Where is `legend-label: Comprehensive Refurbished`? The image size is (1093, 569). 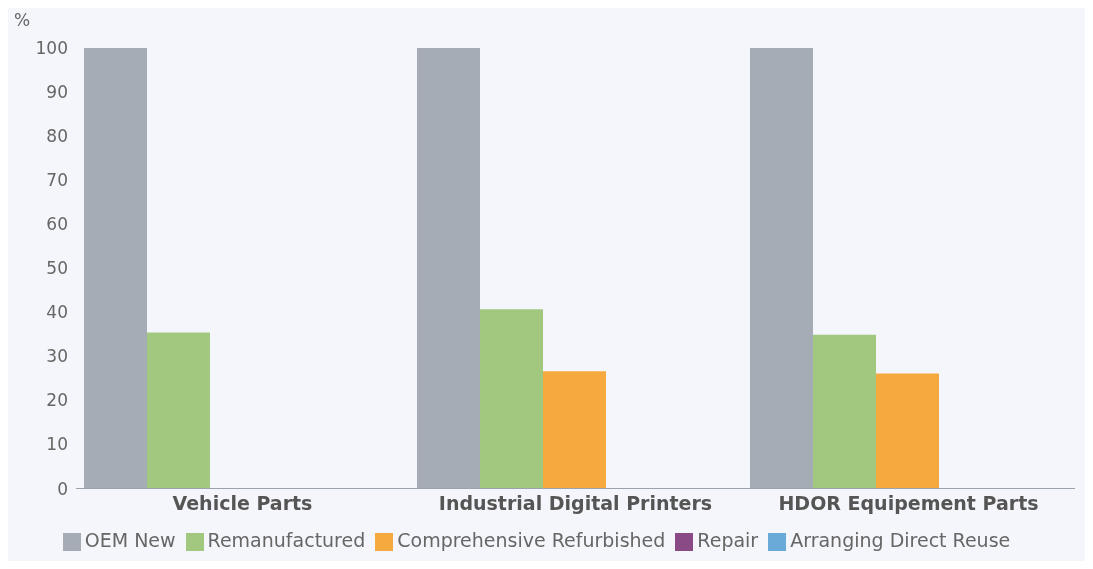
legend-label: Comprehensive Refurbished is located at coordinates (531, 539).